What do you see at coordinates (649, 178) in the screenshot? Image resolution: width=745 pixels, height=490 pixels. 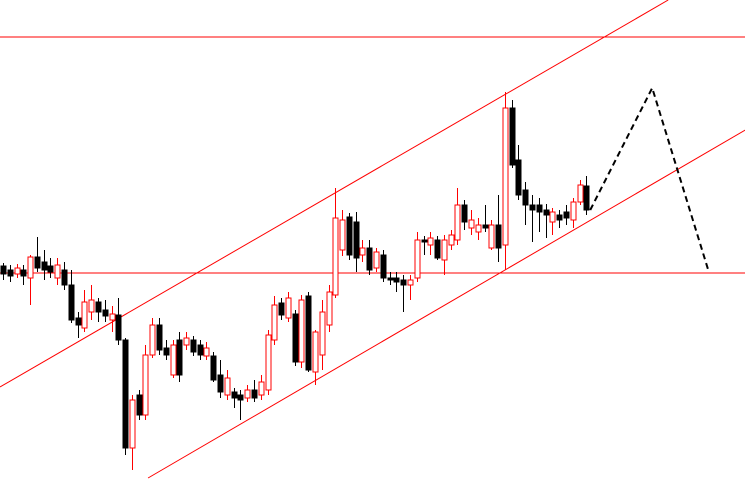 I see `projection-path` at bounding box center [649, 178].